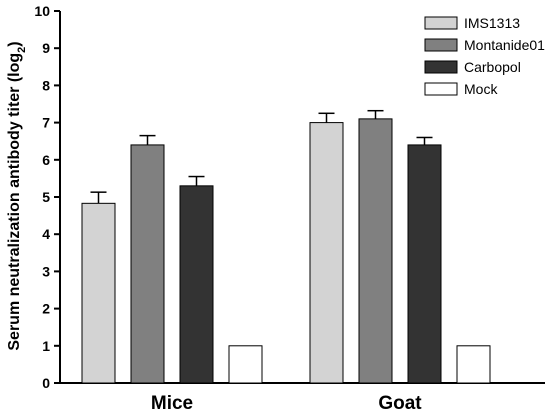 This screenshot has width=550, height=414. What do you see at coordinates (46, 160) in the screenshot?
I see `y-tick-label: 6` at bounding box center [46, 160].